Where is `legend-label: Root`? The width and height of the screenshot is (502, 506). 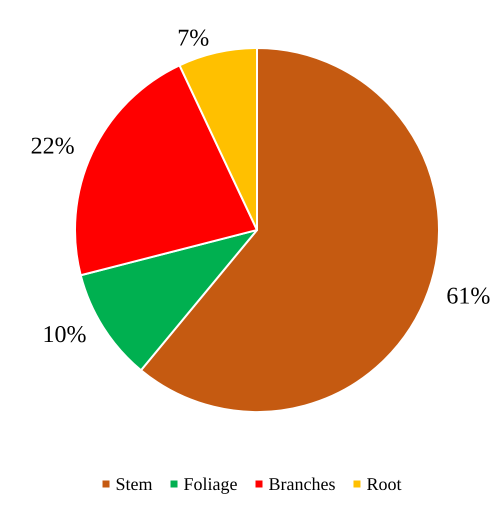
legend-label: Root is located at coordinates (384, 484).